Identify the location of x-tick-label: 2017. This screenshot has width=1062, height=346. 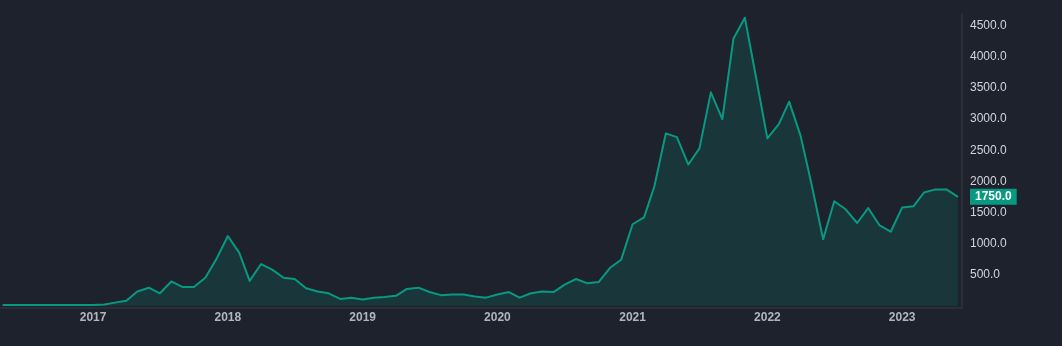
(93, 317).